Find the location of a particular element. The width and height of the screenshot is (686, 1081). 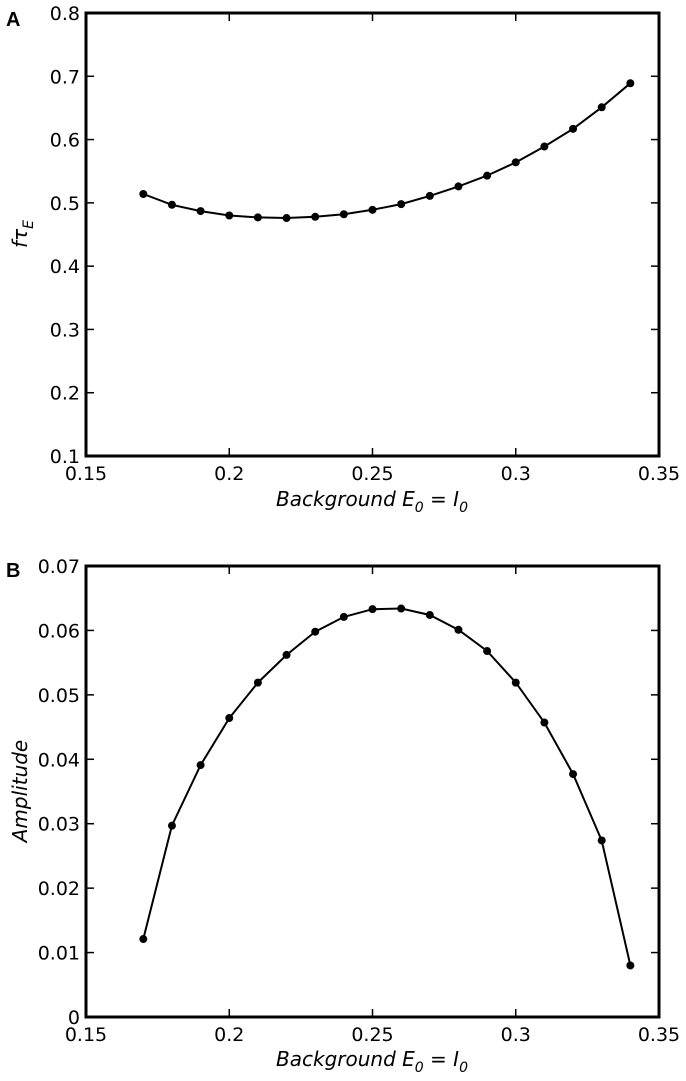

x-axis-label-b-mid: = I is located at coordinates (441, 1059).